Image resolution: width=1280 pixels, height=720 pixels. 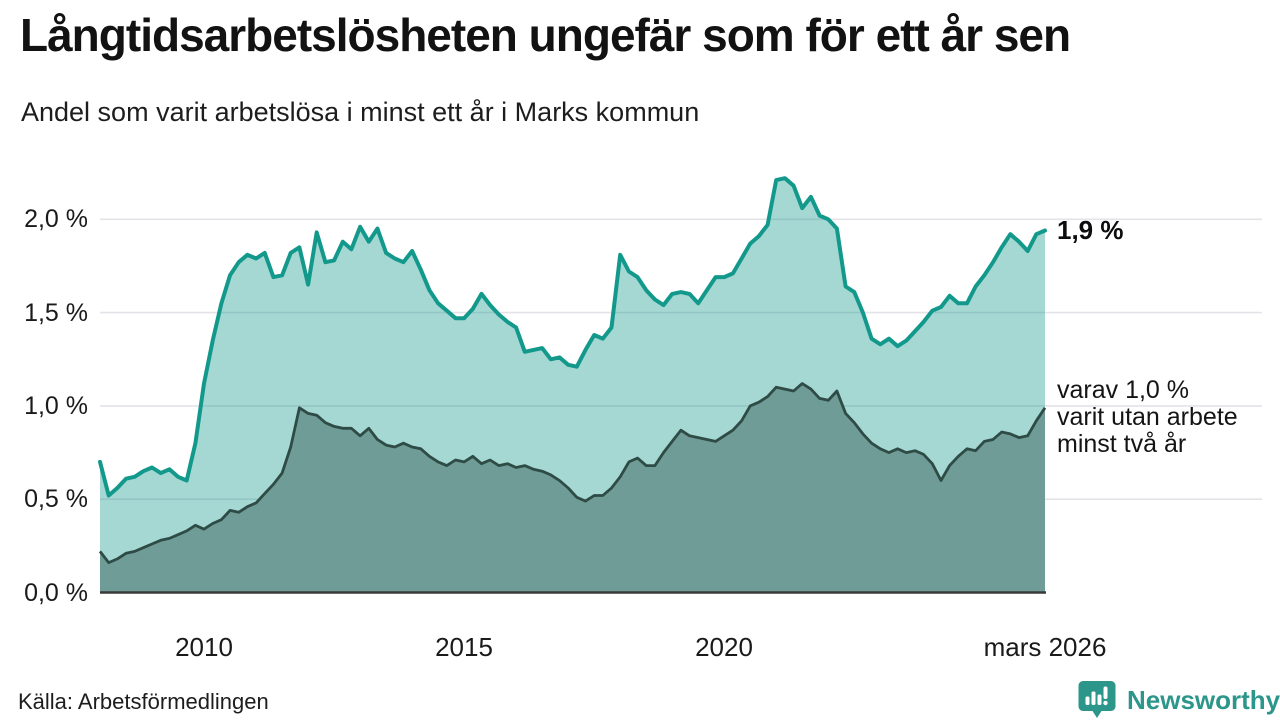 I want to click on bubble-shape, so click(x=1097, y=699).